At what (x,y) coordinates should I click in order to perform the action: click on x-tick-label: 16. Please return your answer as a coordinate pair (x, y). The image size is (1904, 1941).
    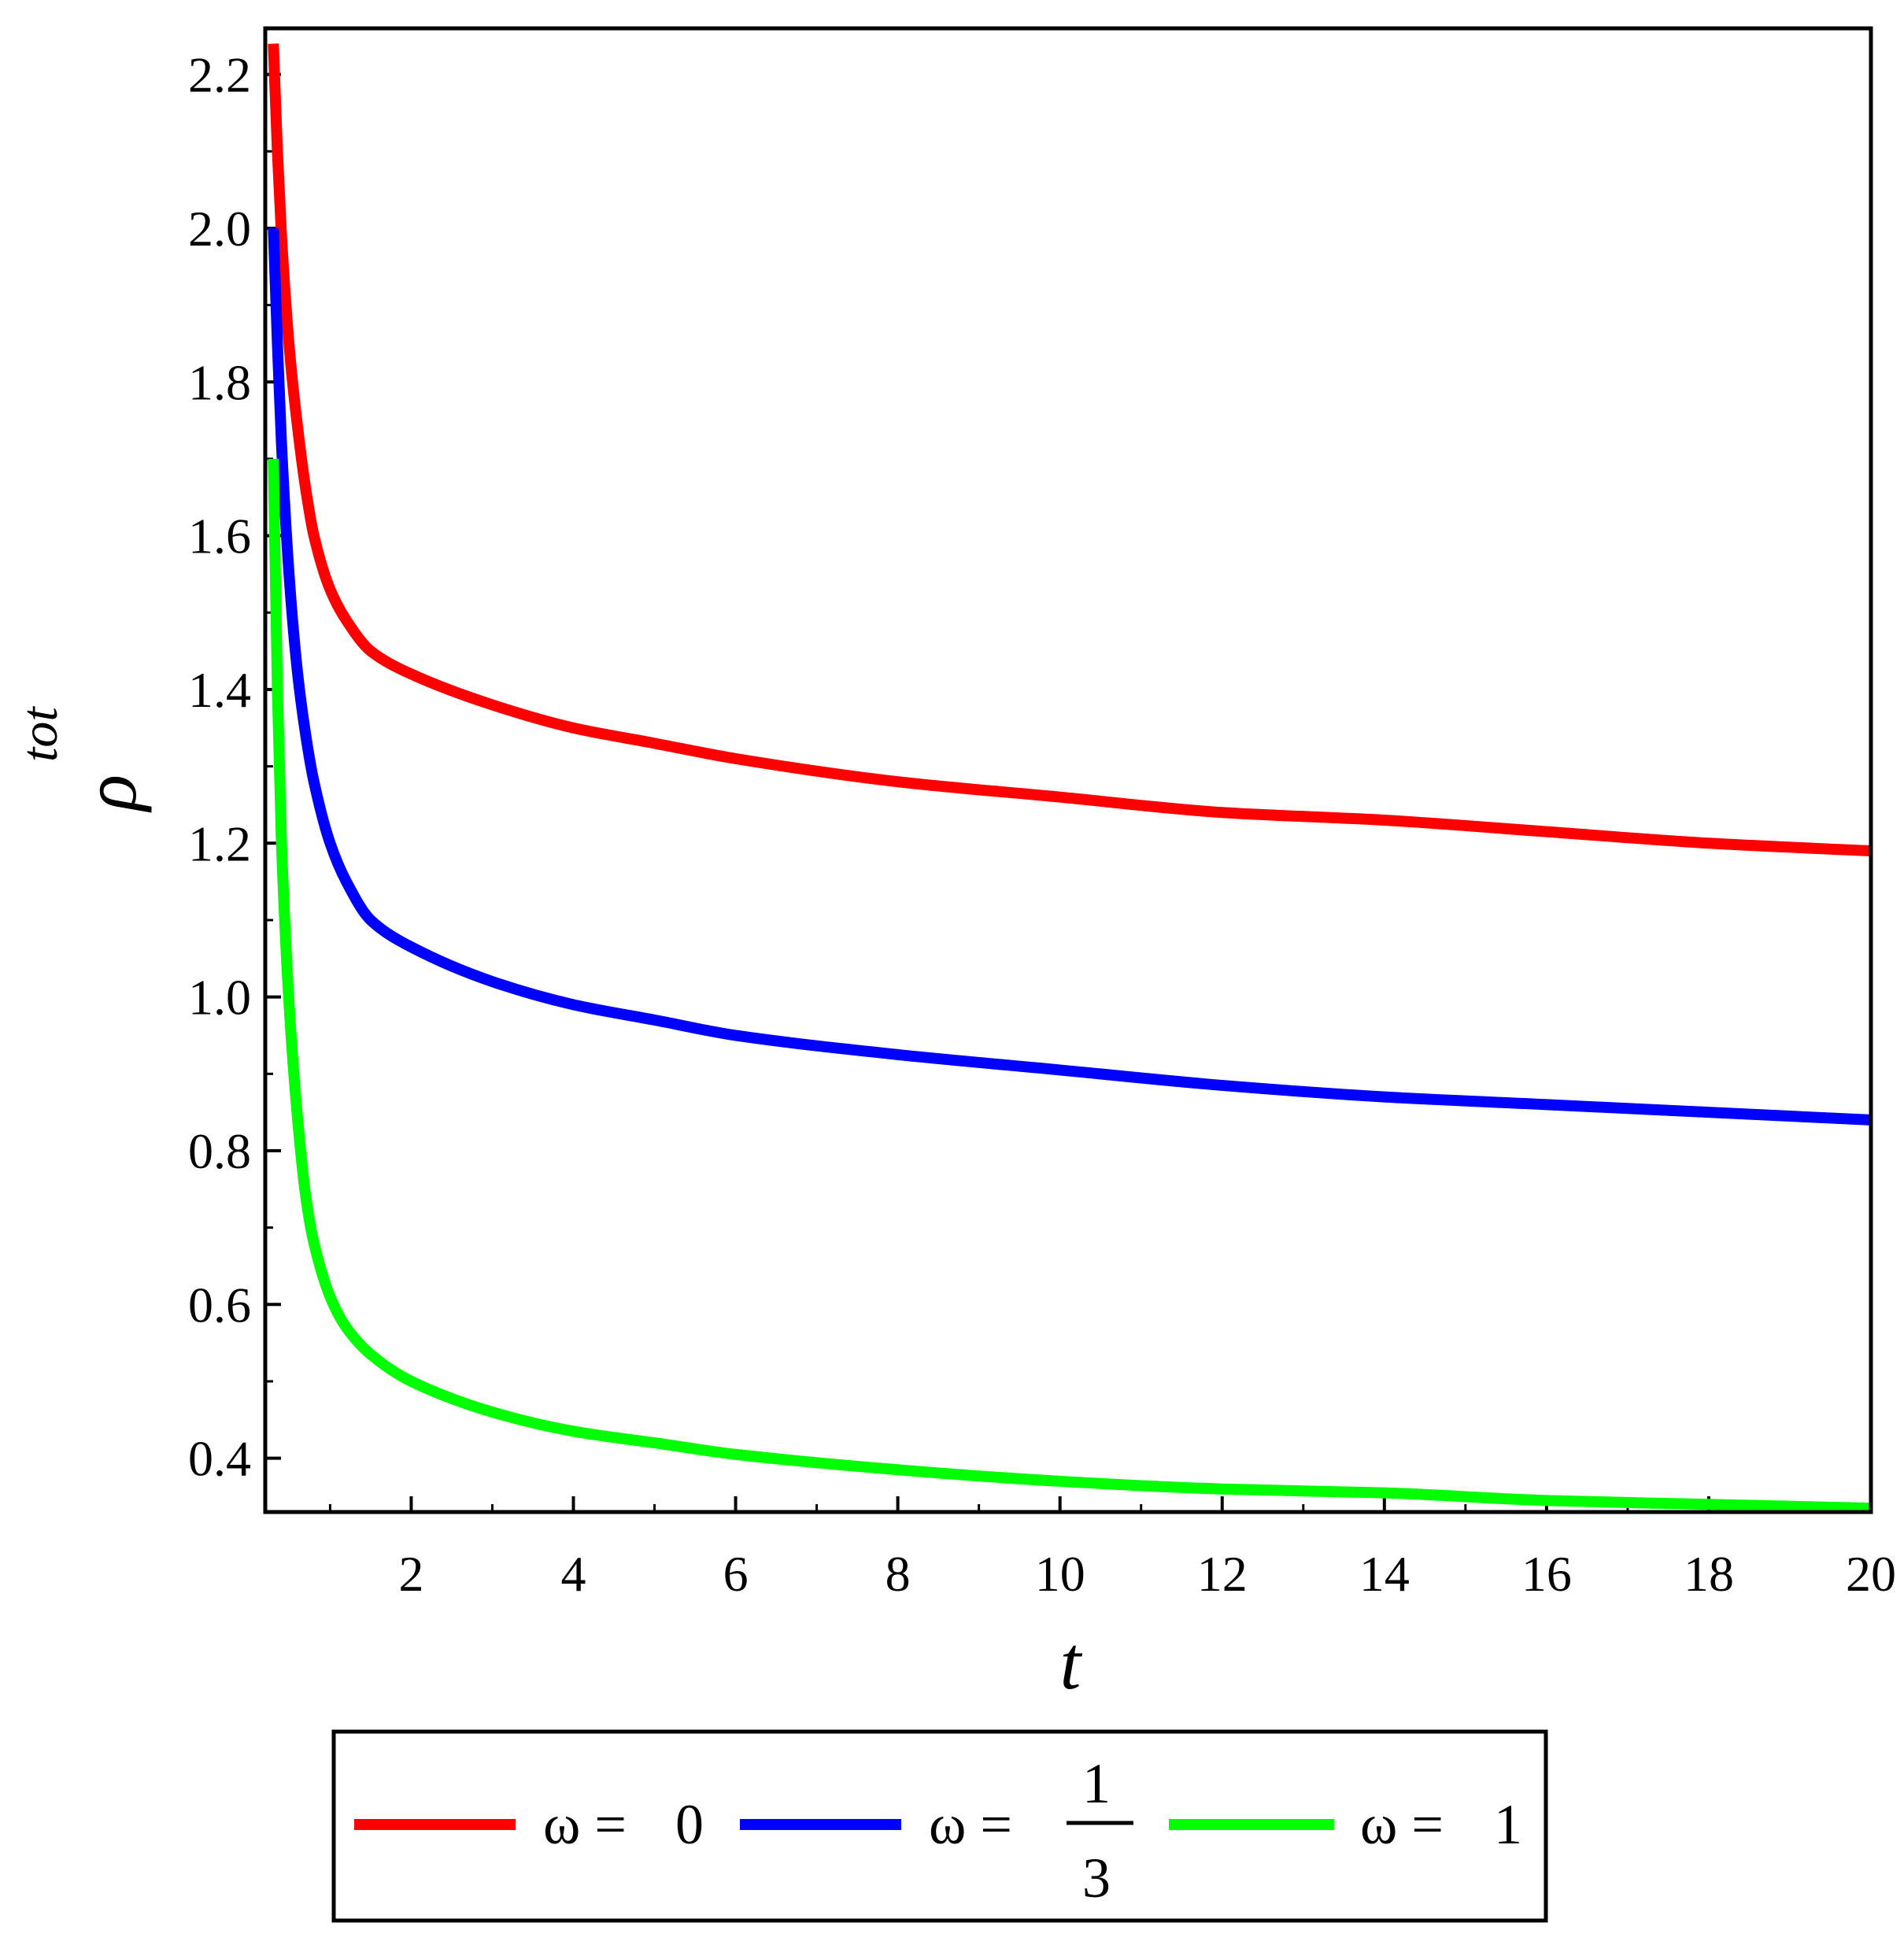
    Looking at the image, I should click on (1546, 1574).